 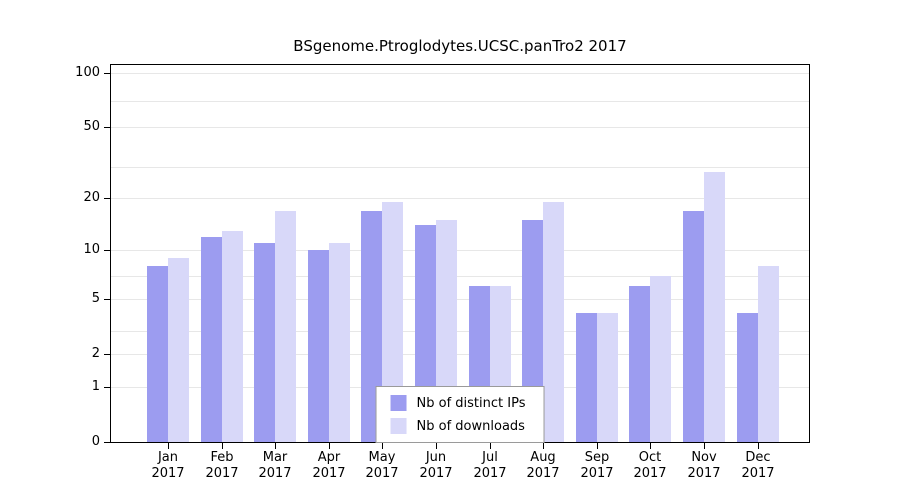 I want to click on bar-downloads-may, so click(x=392, y=322).